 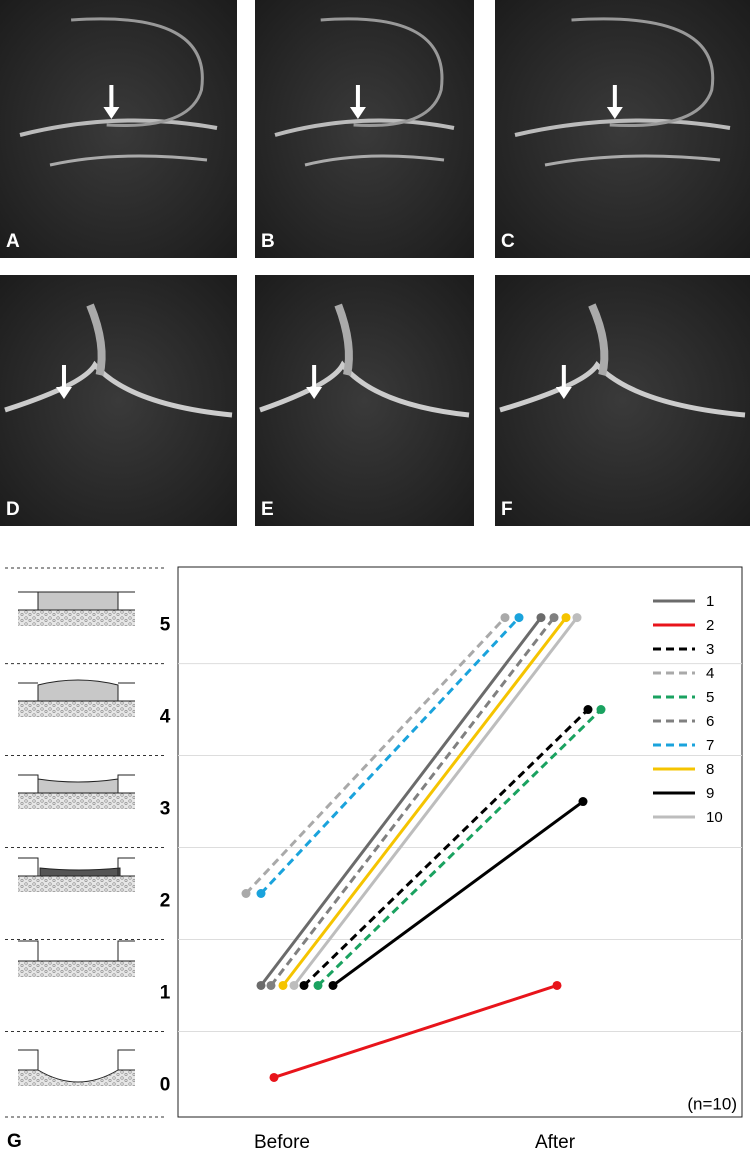 I want to click on panel-label: A, so click(x=13, y=241).